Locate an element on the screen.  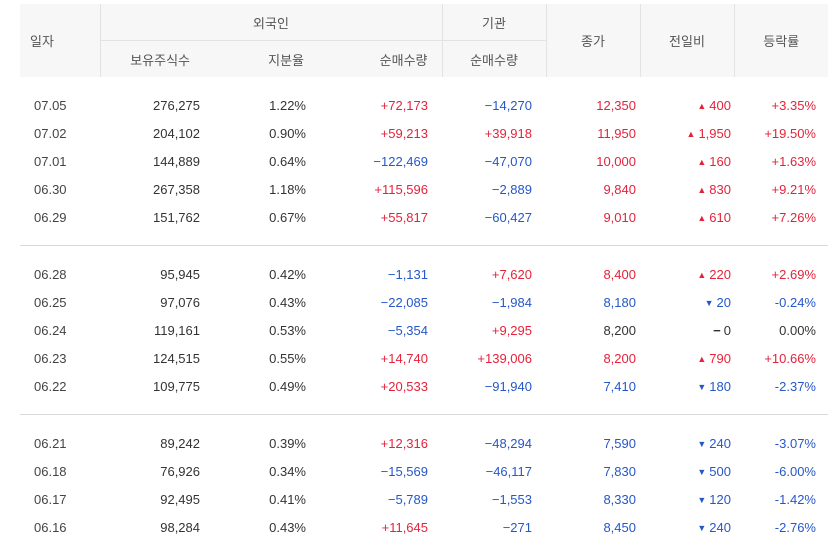
row-date: 07.01 is located at coordinates (50, 161).